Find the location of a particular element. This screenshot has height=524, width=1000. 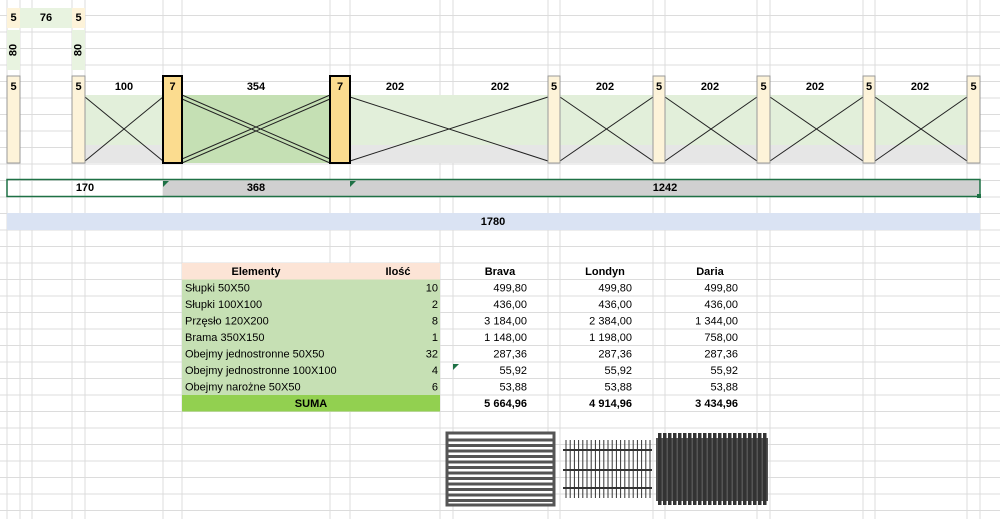

price: 3 184,00 is located at coordinates (505, 322).